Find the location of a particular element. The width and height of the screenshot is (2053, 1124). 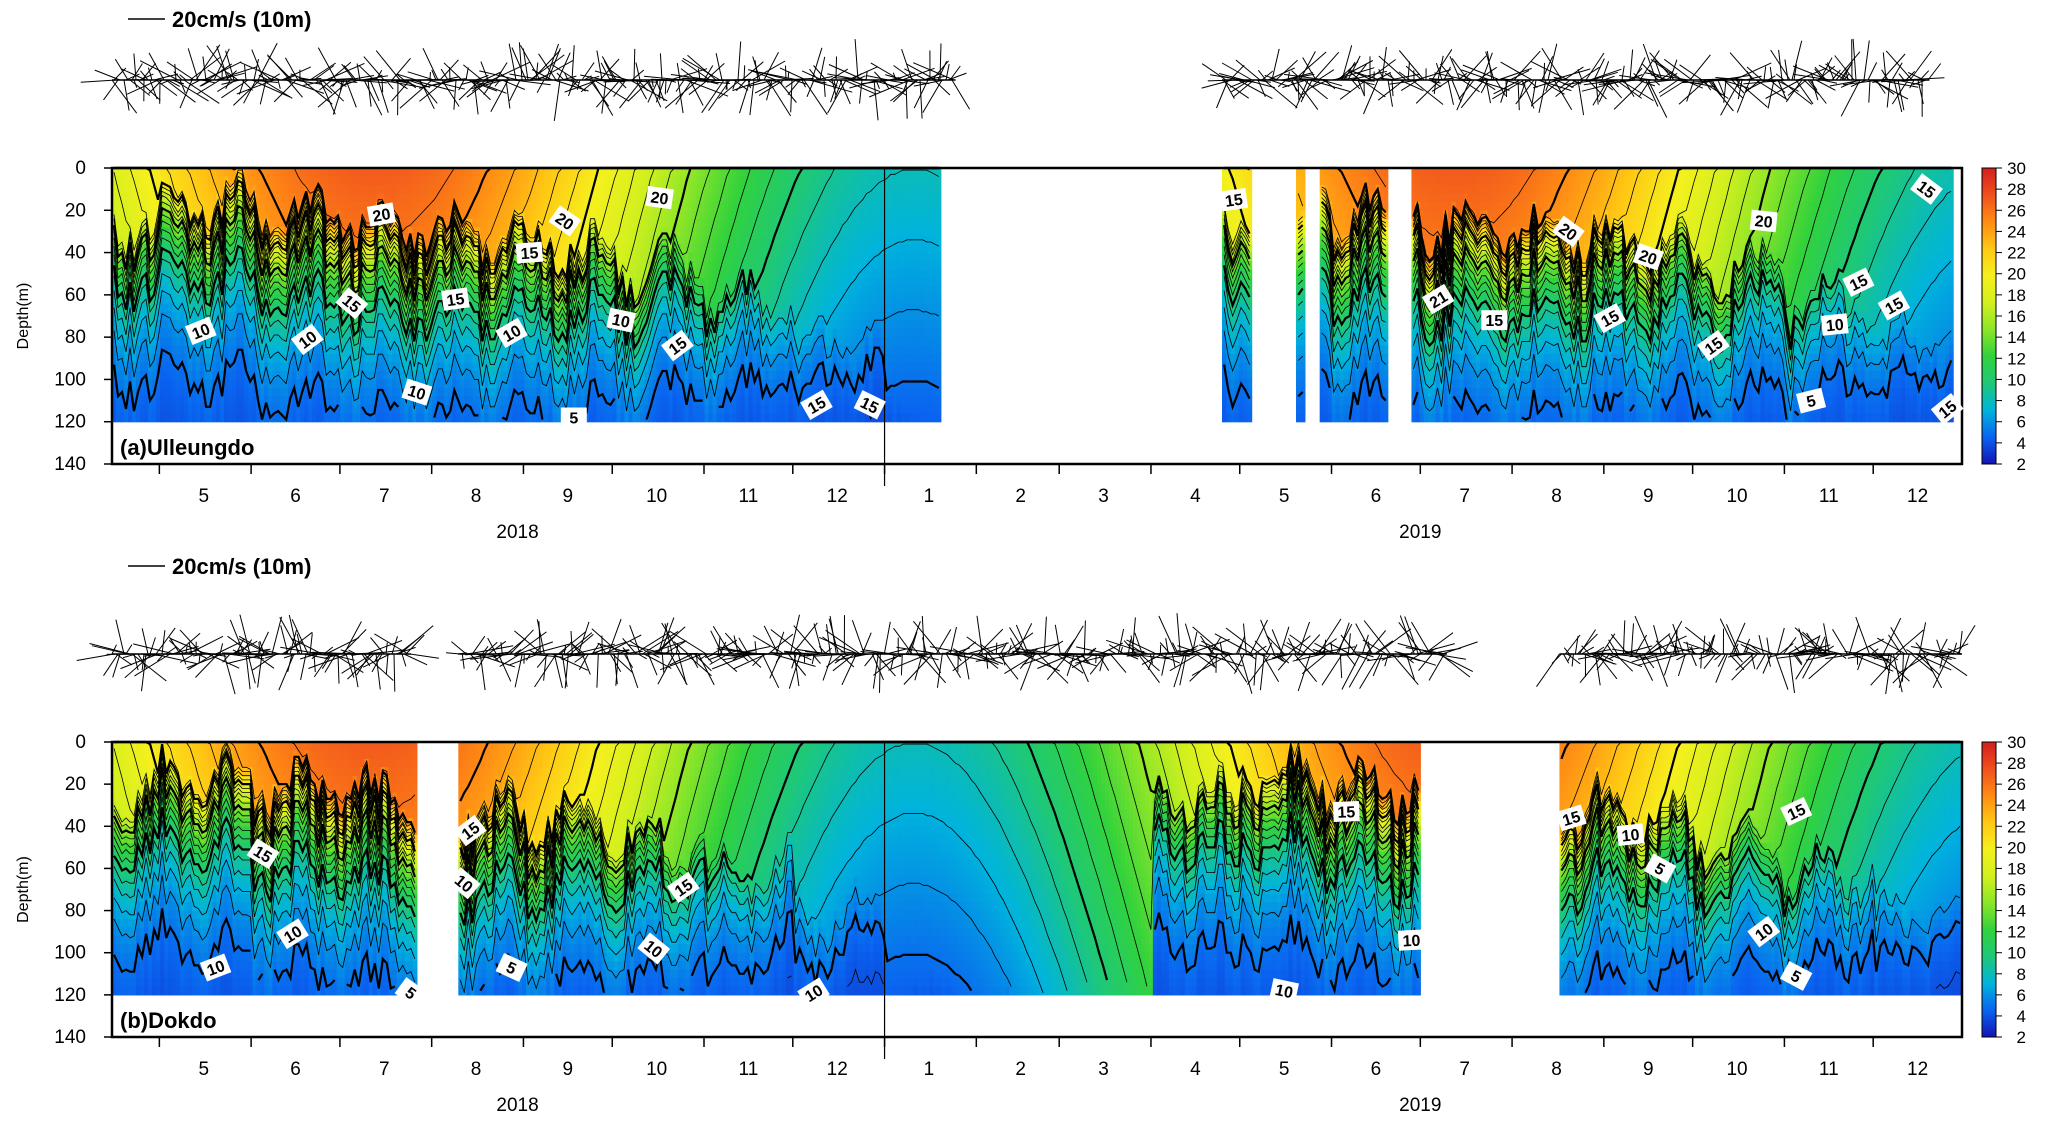

colorbar-tick-label: 18 is located at coordinates (2016, 868).